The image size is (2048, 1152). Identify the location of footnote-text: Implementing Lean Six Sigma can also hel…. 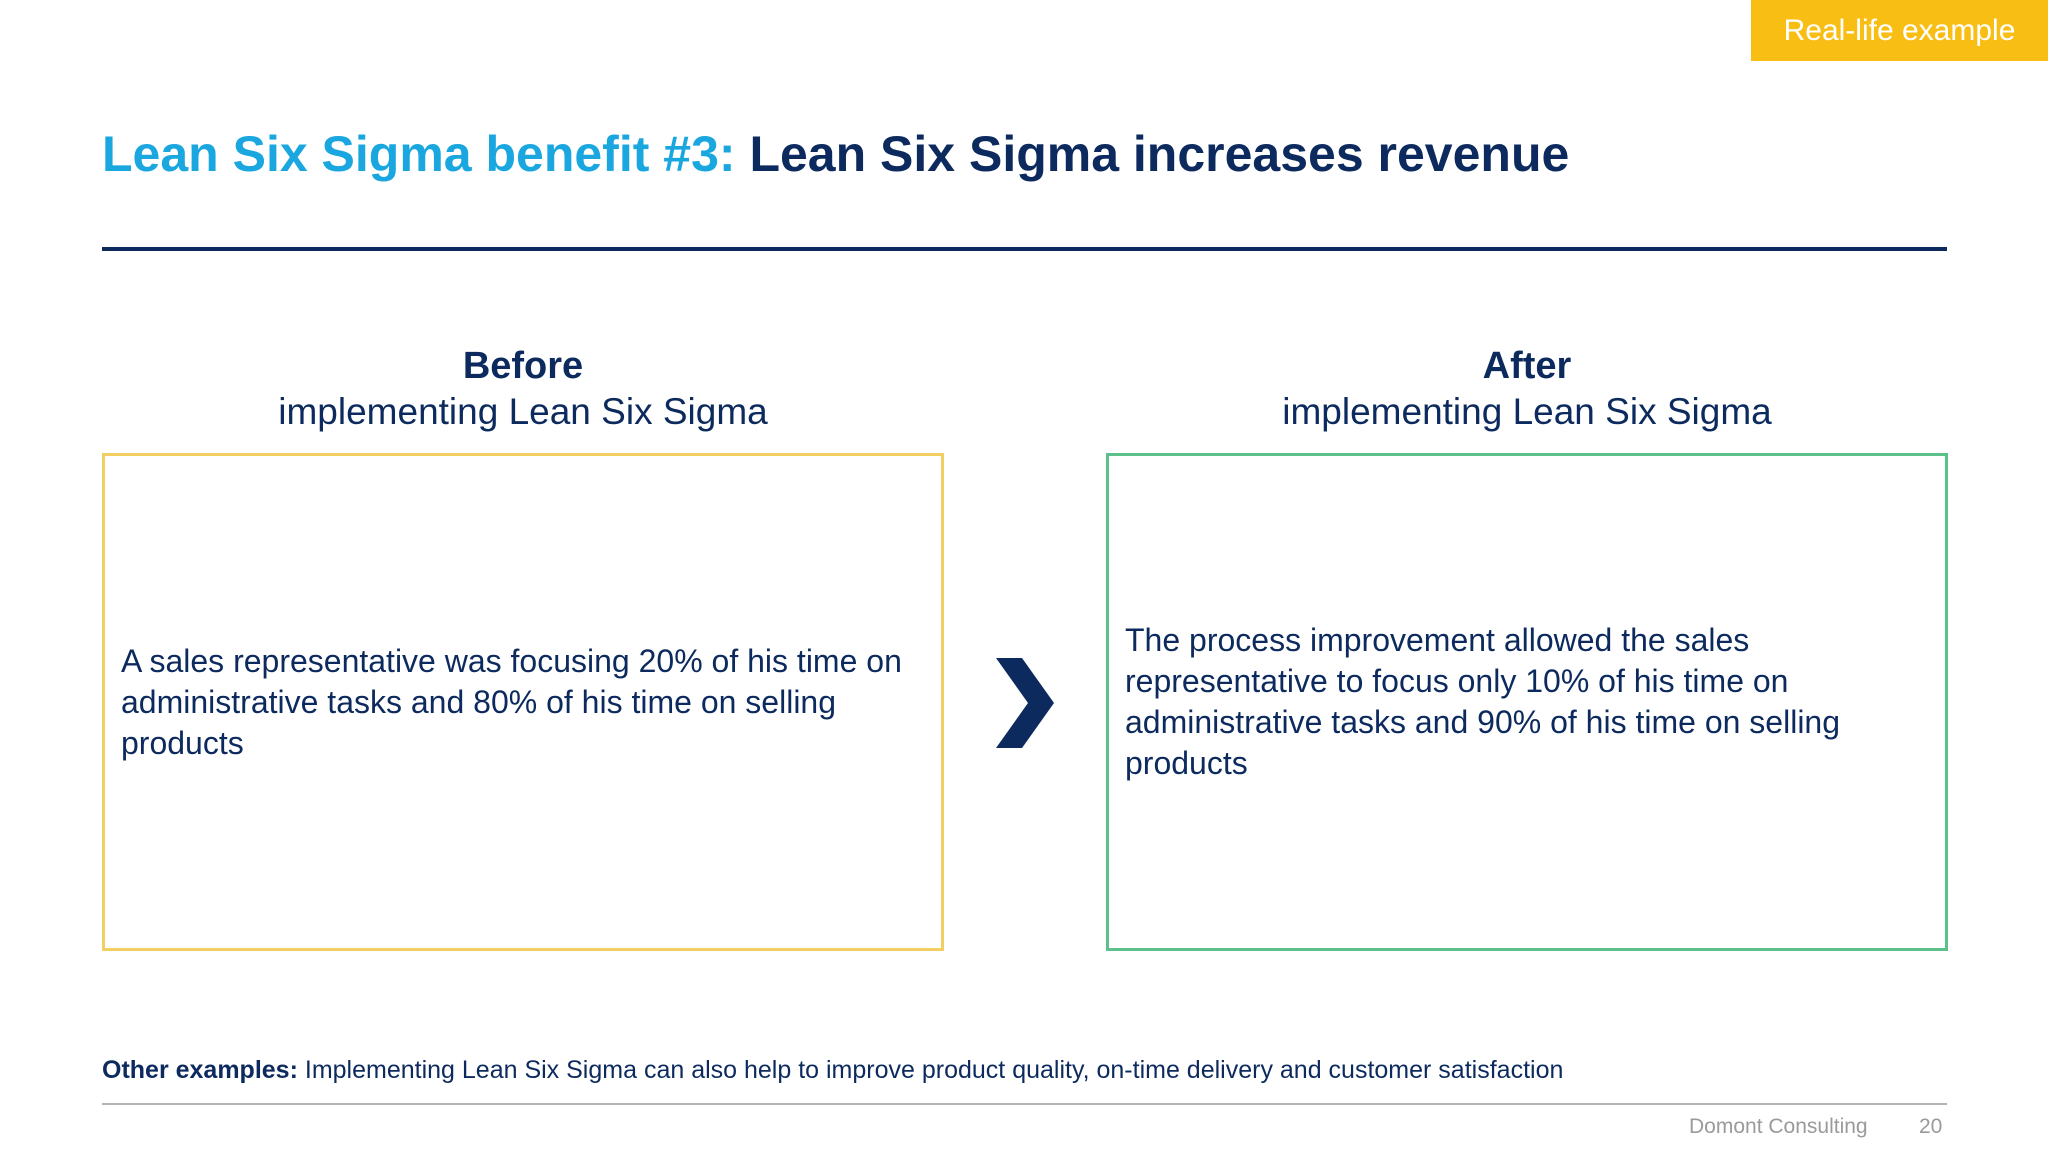
(934, 1070).